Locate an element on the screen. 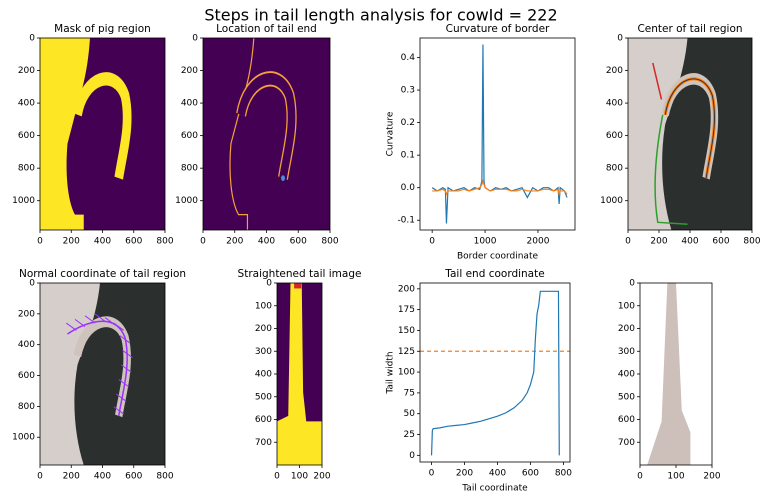 This screenshot has width=762, height=496. tail-end is located at coordinates (283, 178).